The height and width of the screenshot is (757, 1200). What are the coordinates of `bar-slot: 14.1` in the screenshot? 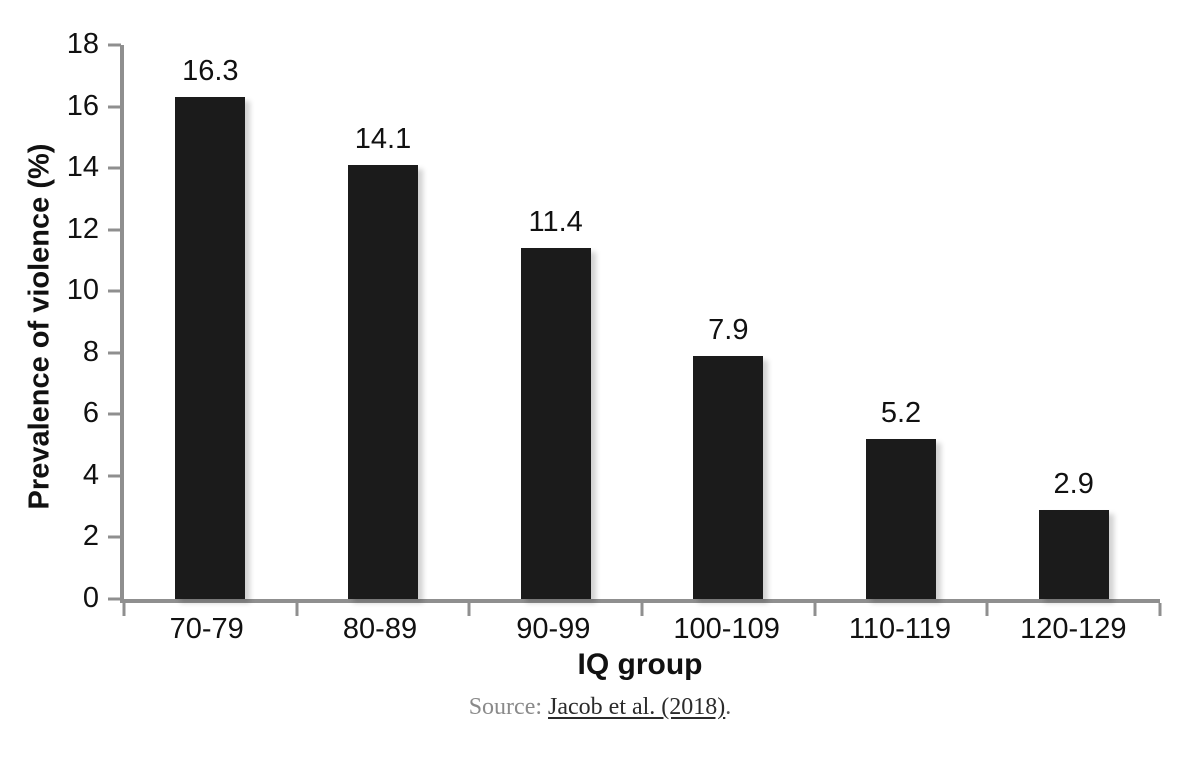 It's located at (383, 322).